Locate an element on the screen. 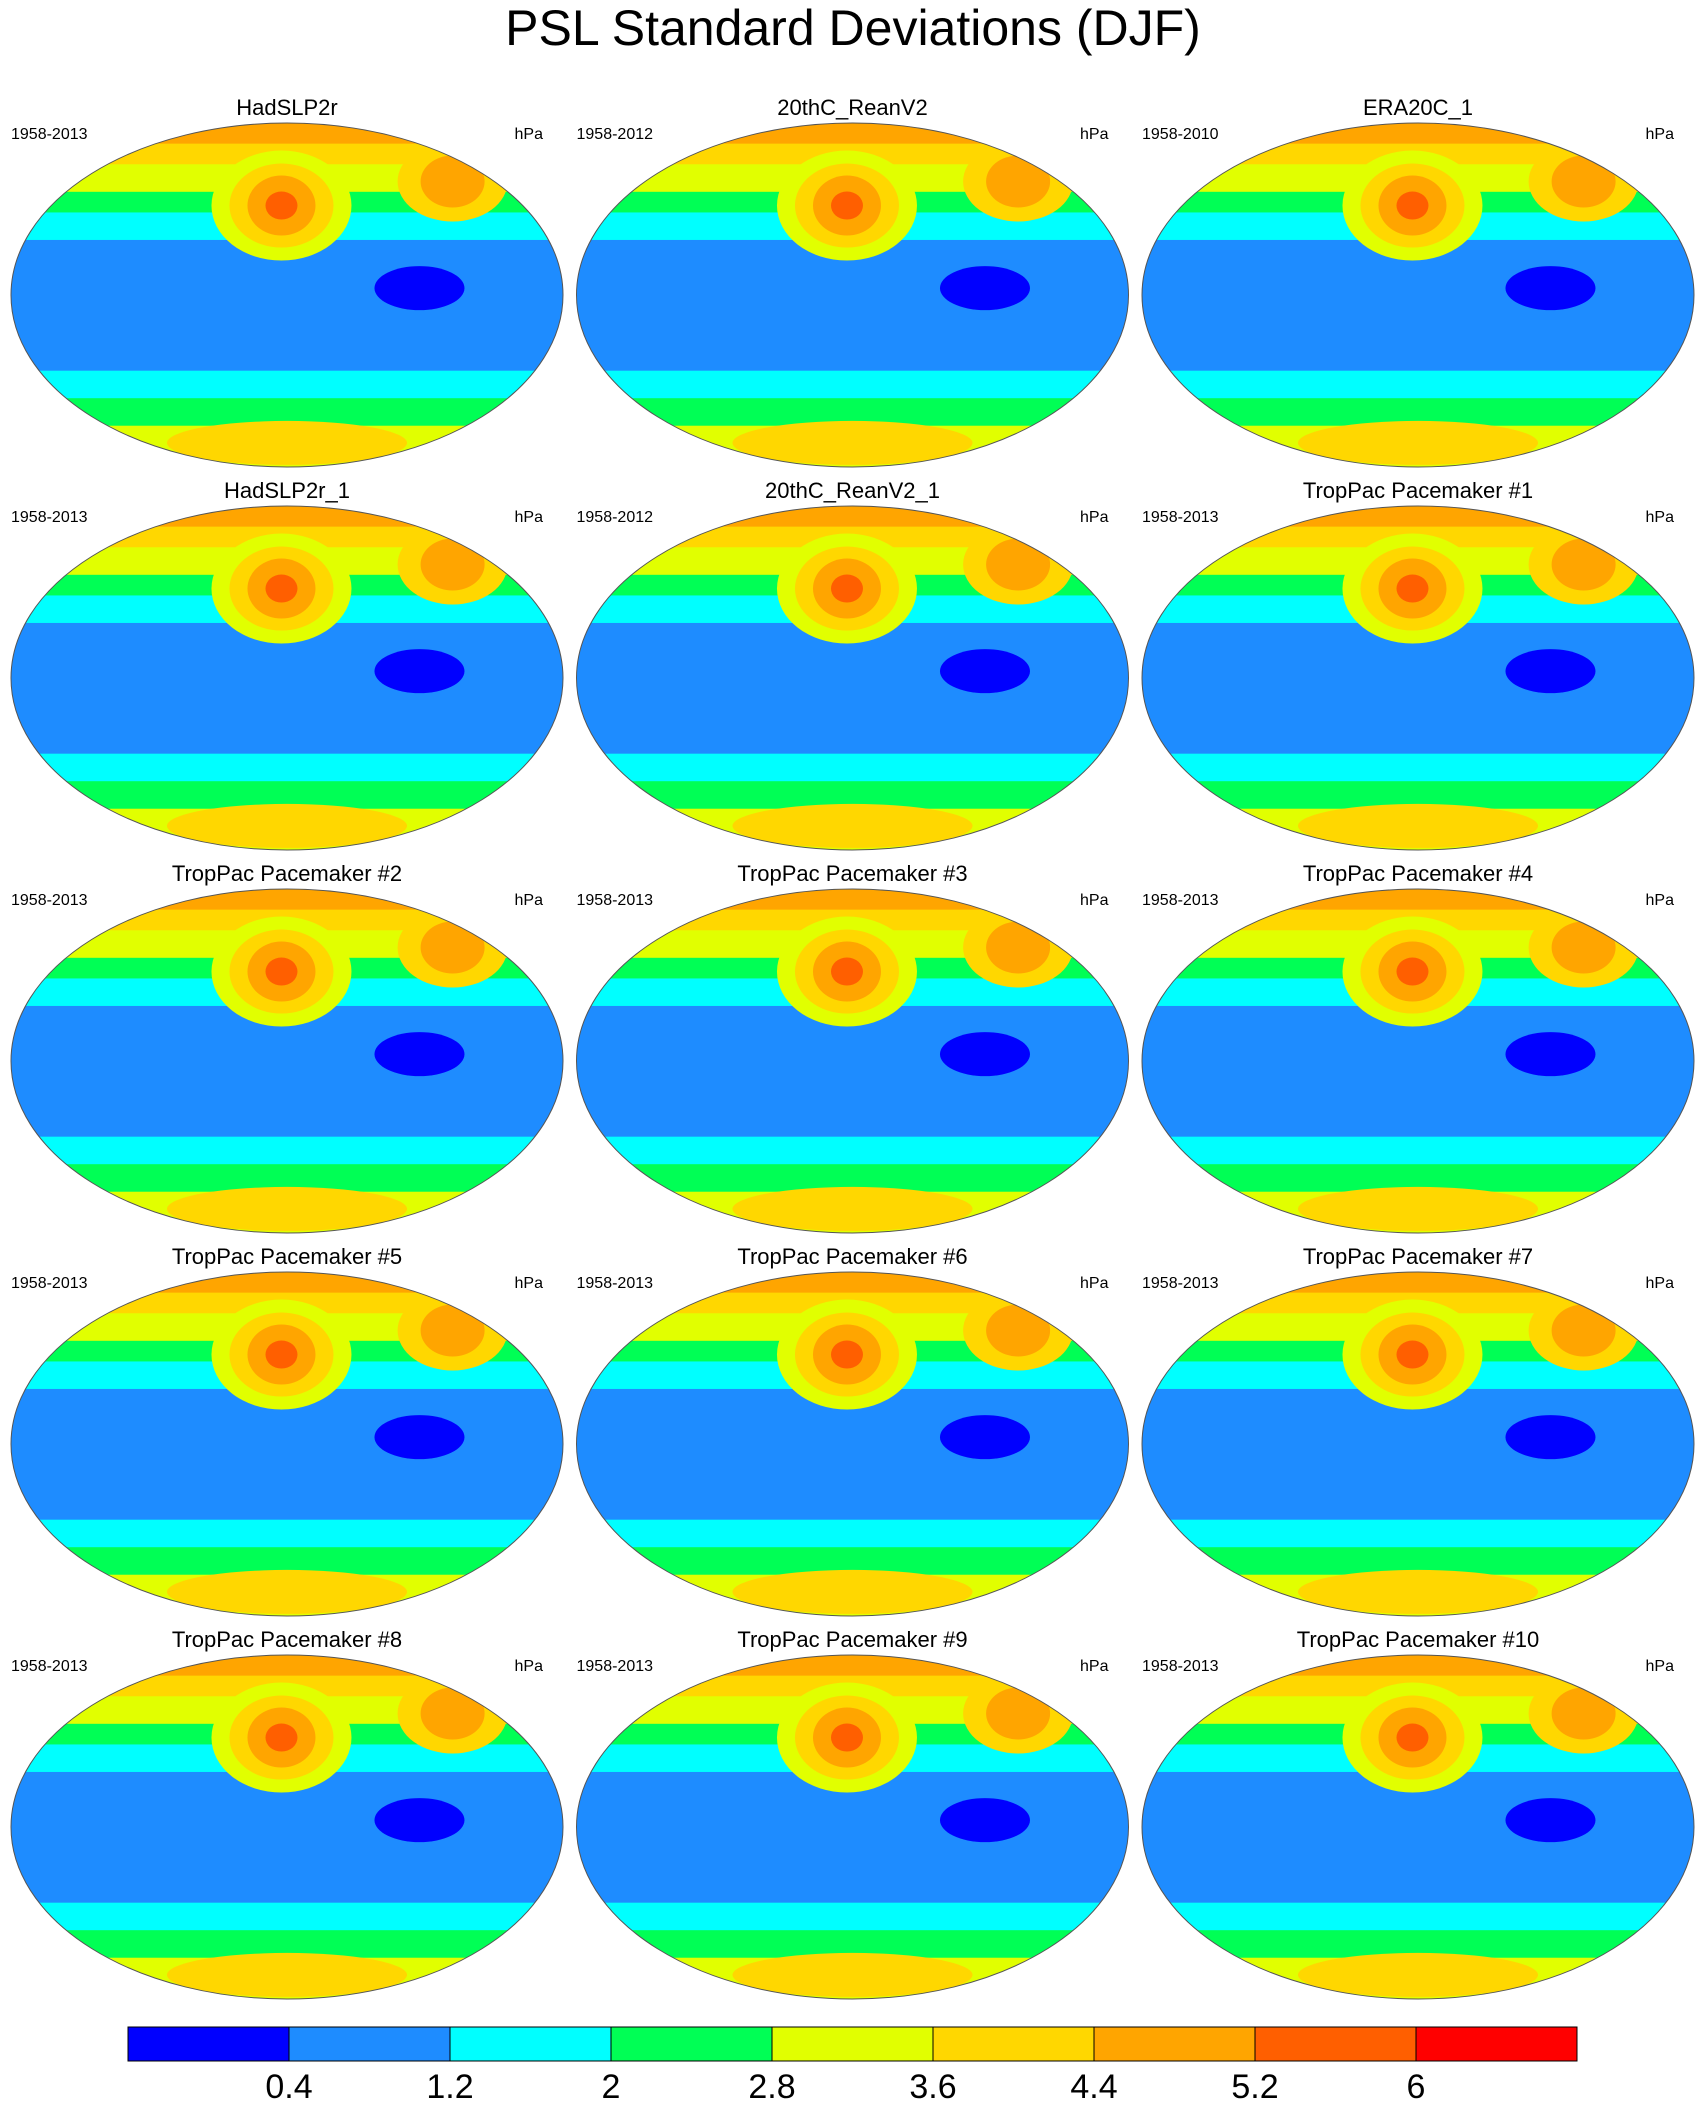 The width and height of the screenshot is (1706, 2111). colorbar-label: 2 is located at coordinates (611, 2087).